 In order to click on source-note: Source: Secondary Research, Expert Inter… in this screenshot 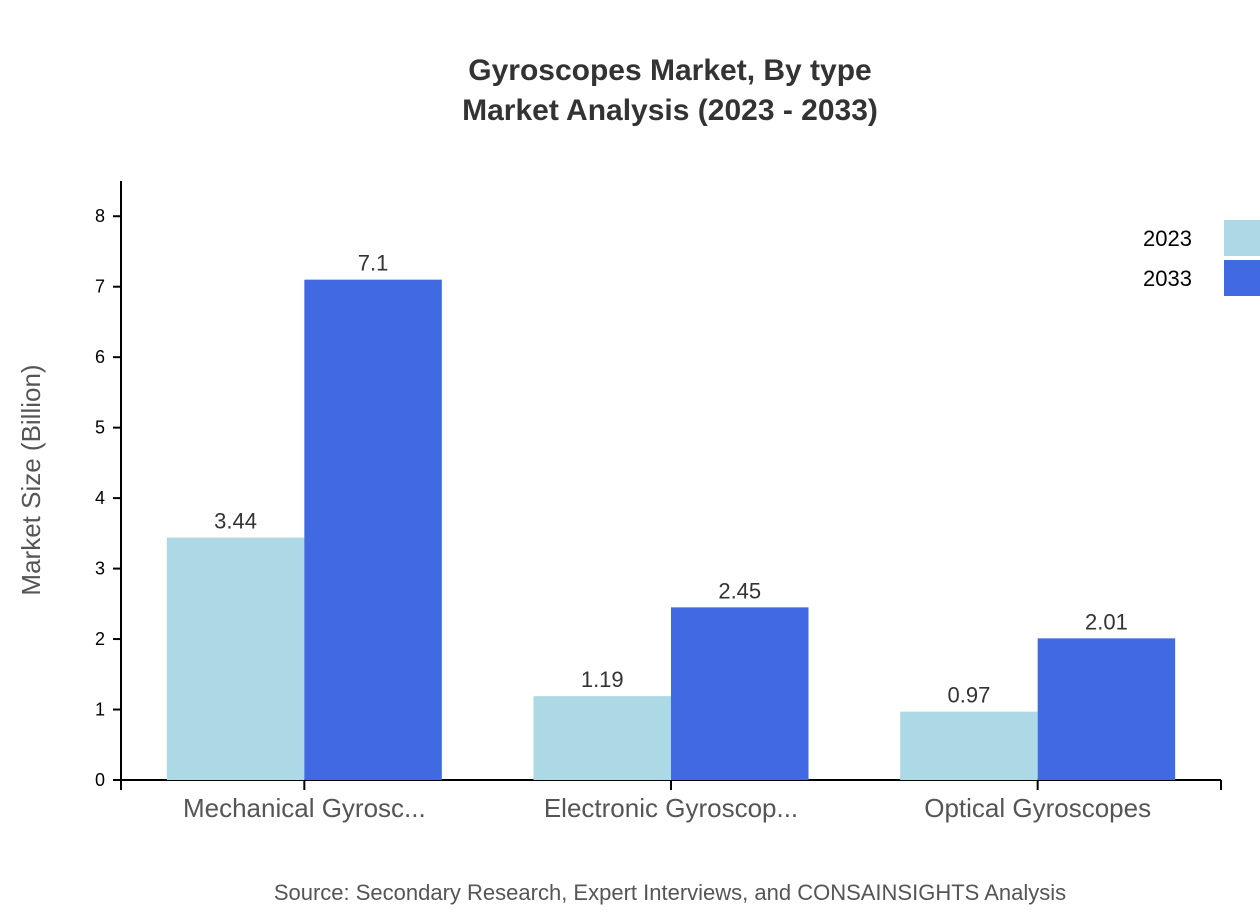, I will do `click(670, 892)`.